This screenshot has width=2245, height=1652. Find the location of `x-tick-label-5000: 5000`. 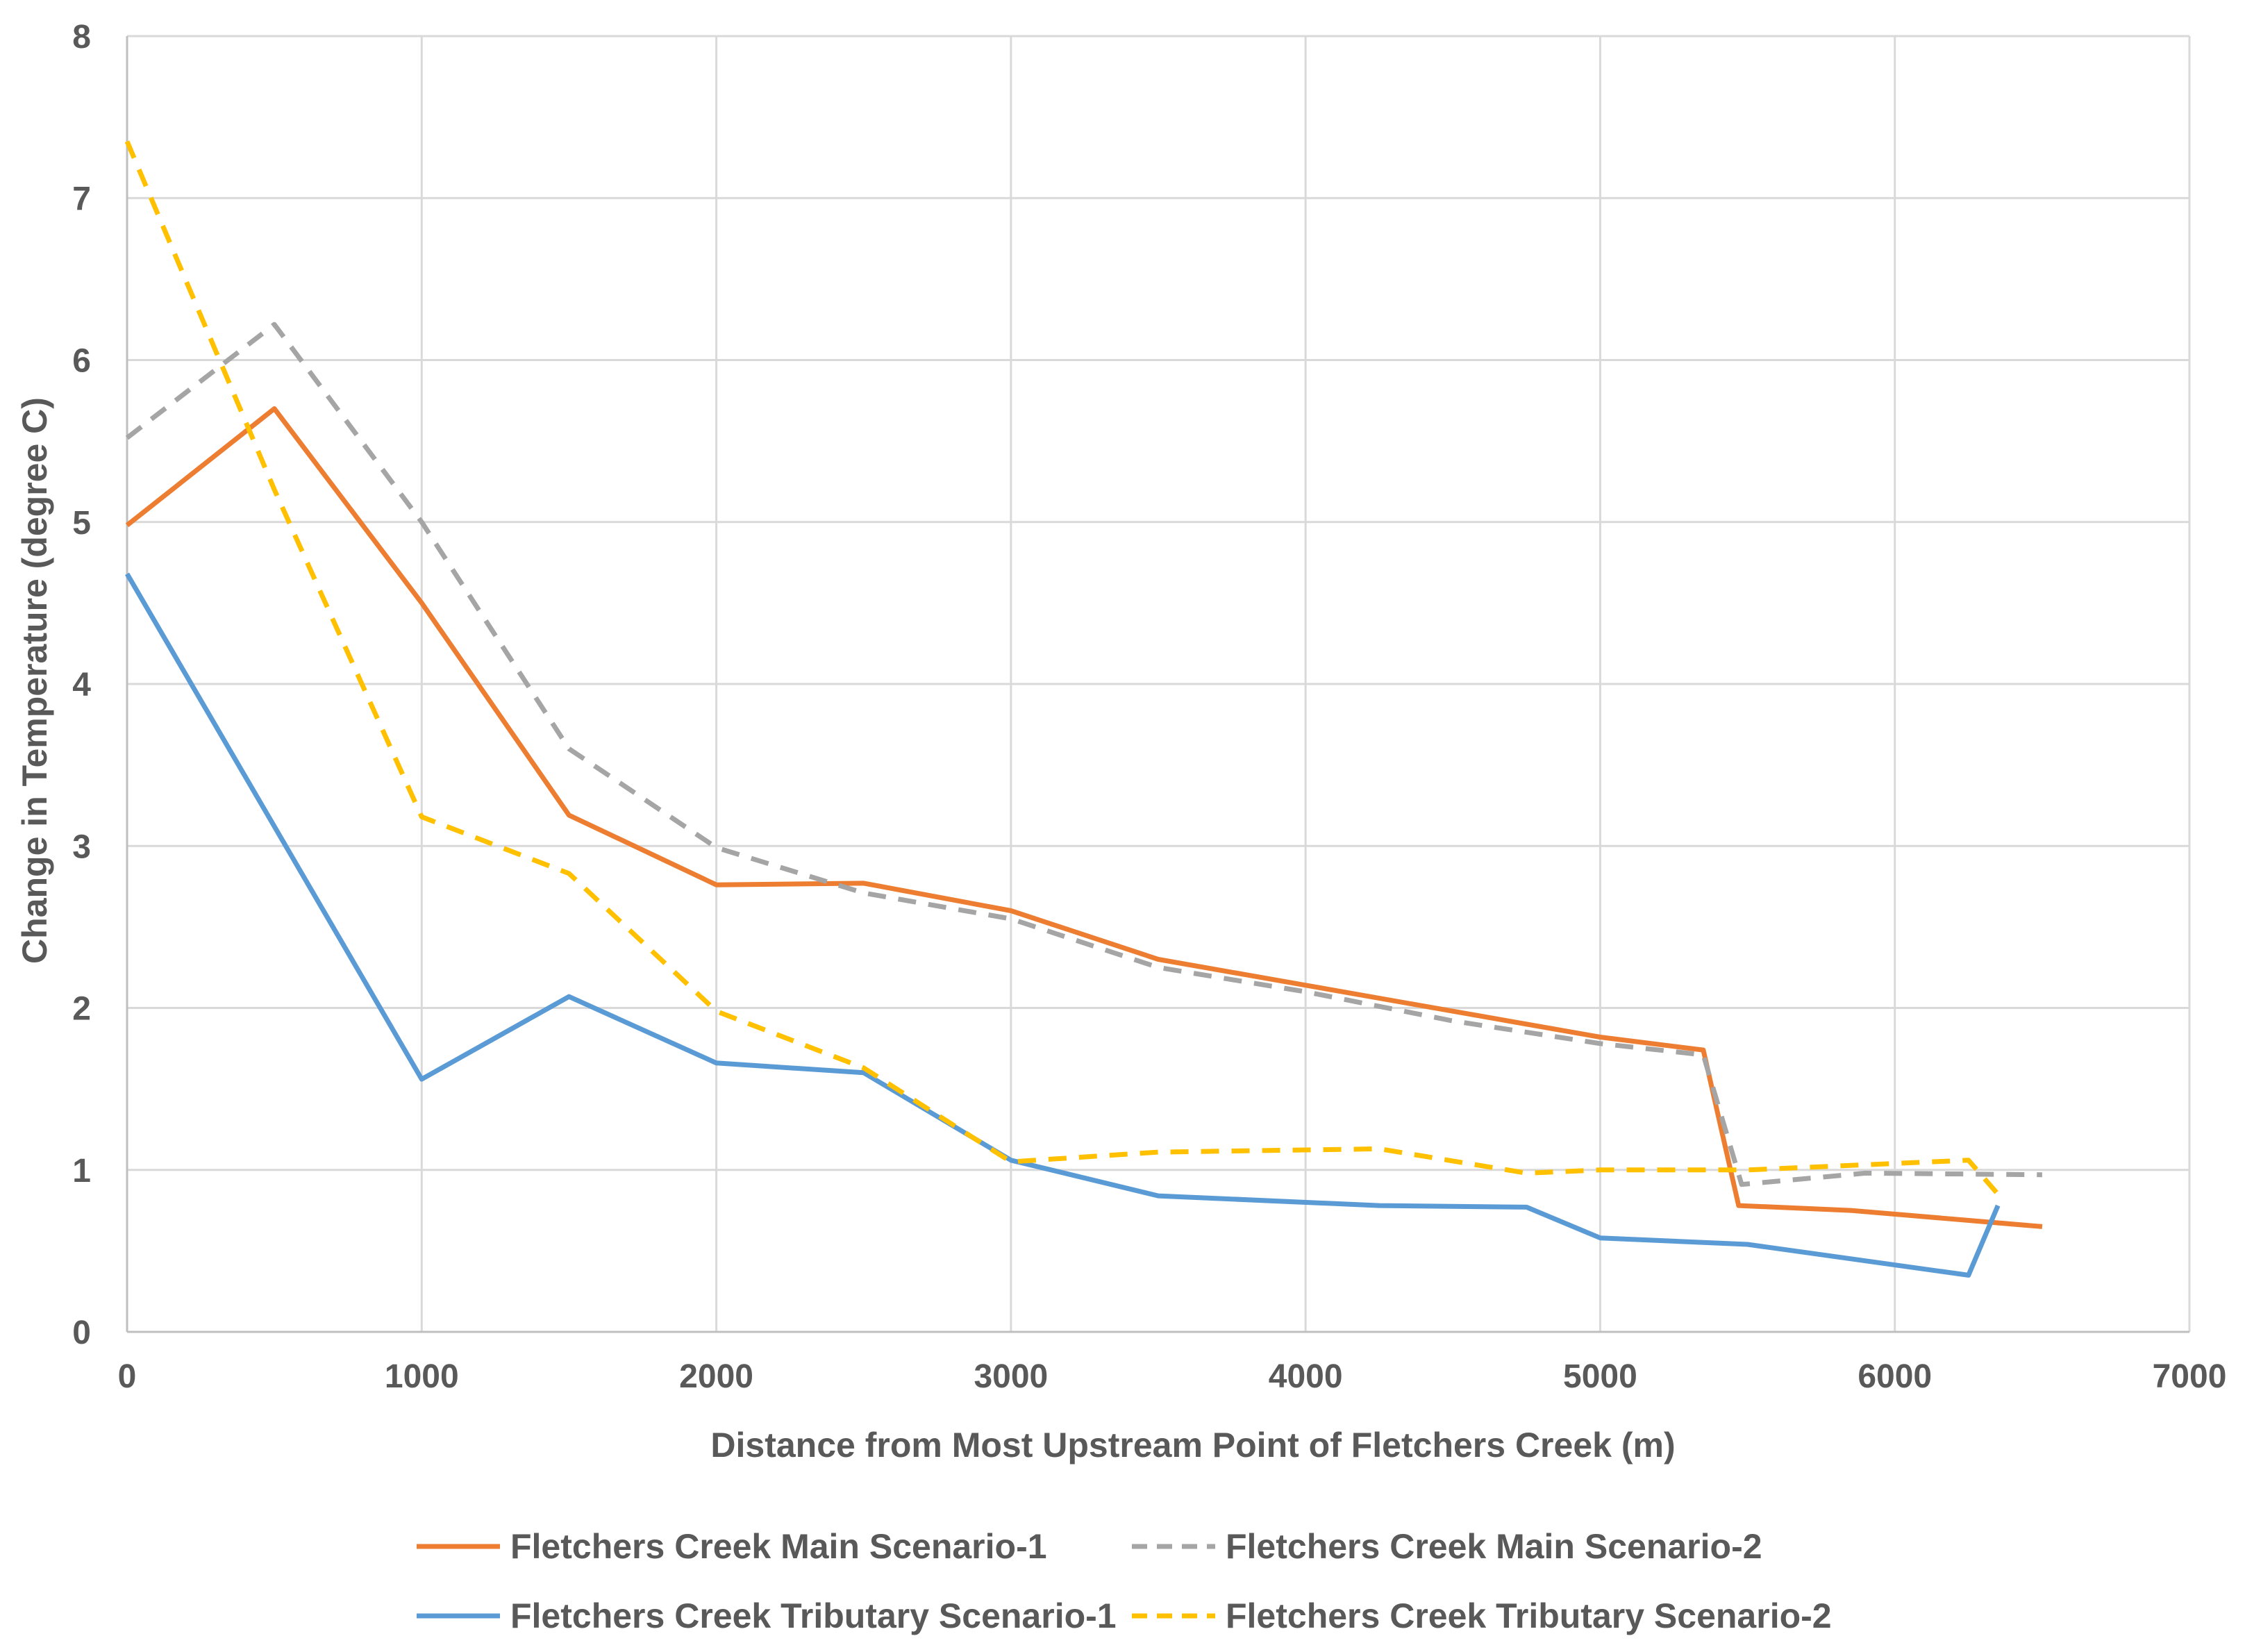

x-tick-label-5000: 5000 is located at coordinates (1600, 1376).